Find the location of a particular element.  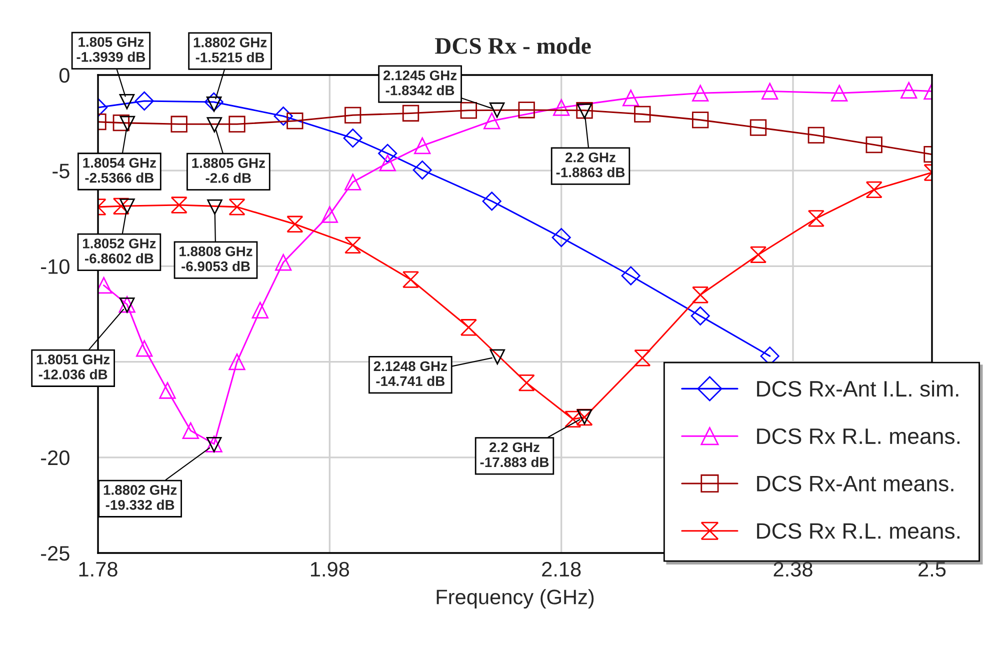

y-tick-label: -10 is located at coordinates (55, 266).